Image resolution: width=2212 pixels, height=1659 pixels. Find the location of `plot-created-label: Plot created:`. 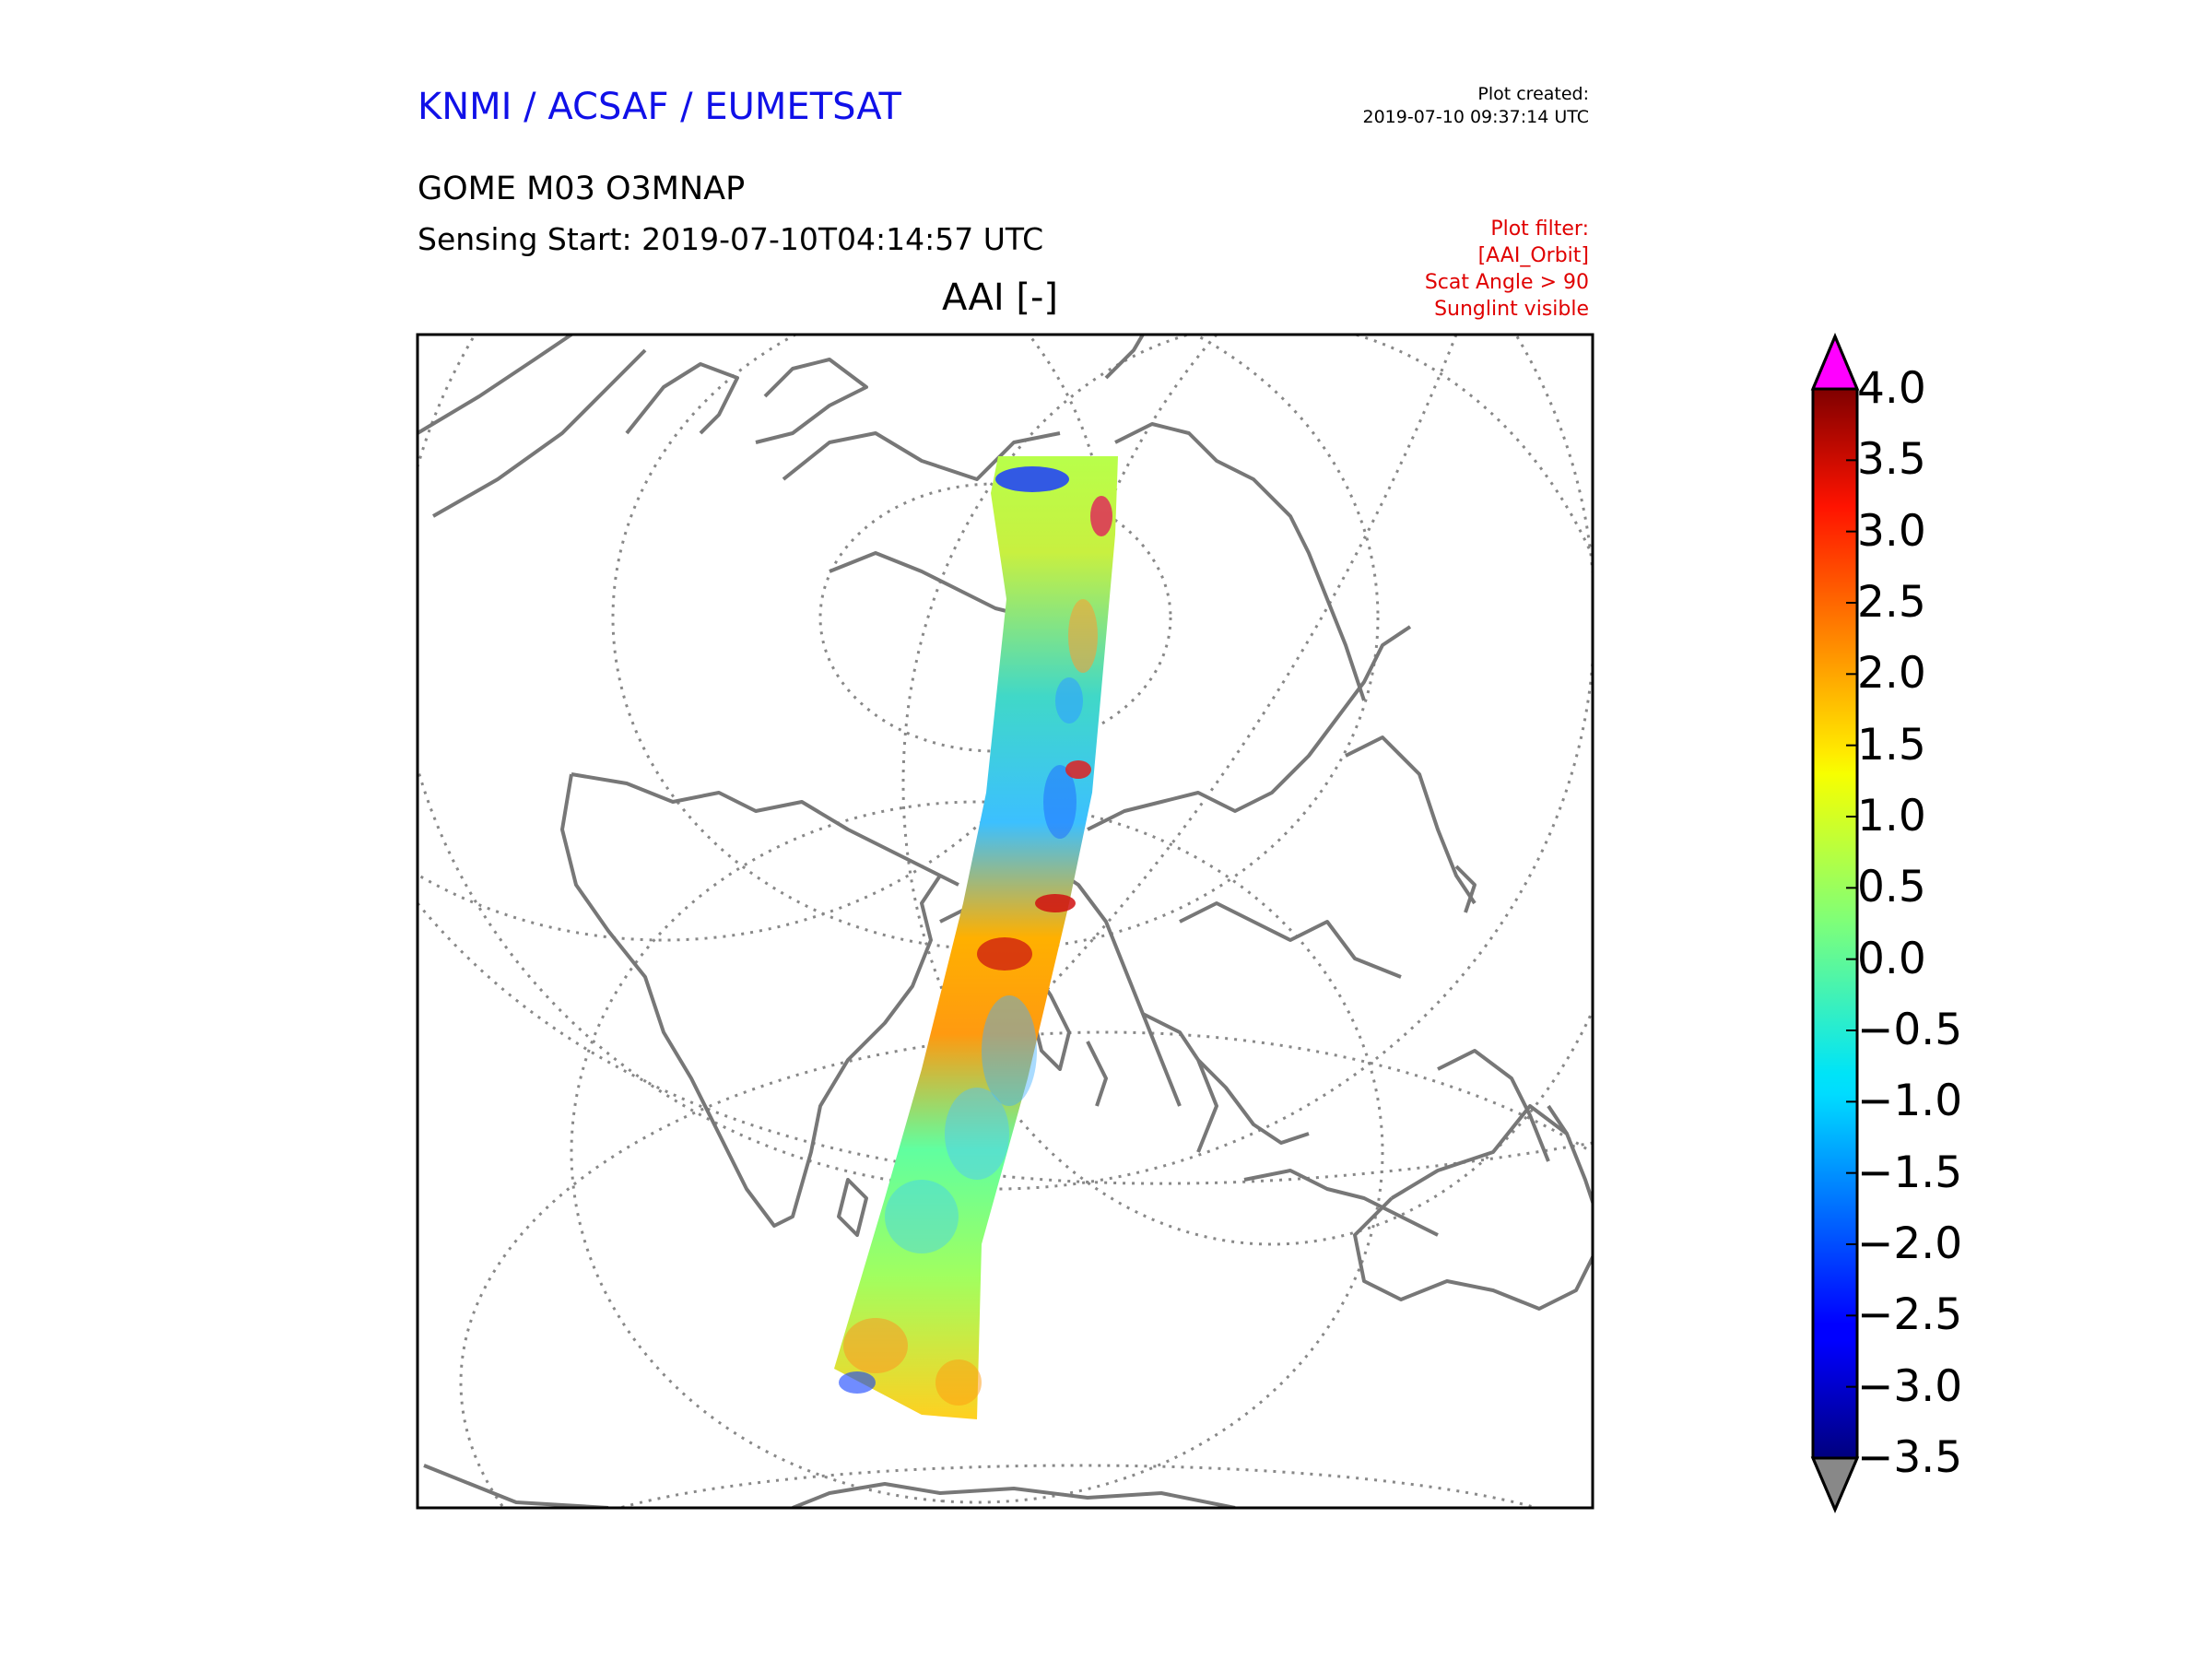

plot-created-label: Plot created: is located at coordinates (1533, 94).